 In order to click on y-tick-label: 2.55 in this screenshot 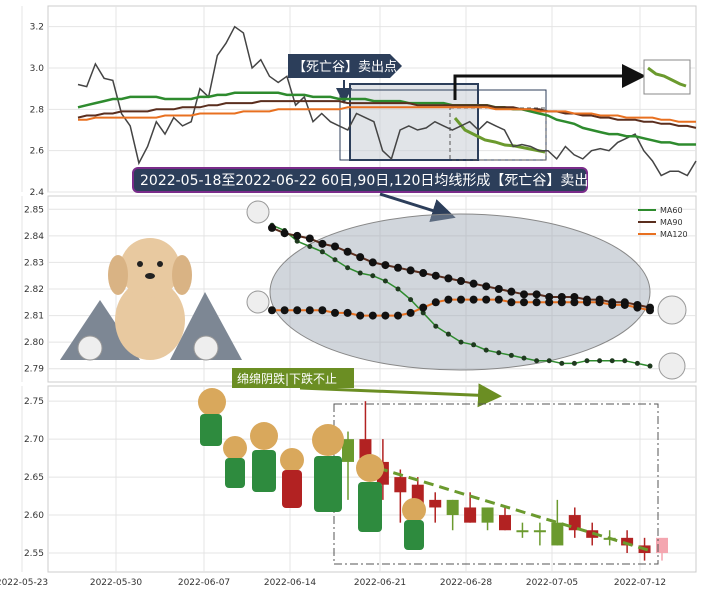, I will do `click(34, 554)`.